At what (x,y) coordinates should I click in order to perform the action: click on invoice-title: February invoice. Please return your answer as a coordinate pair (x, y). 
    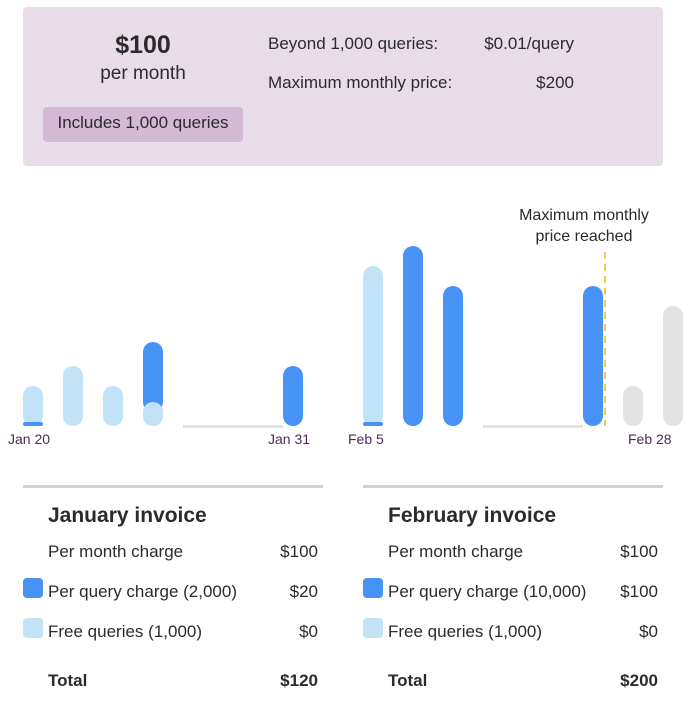
    Looking at the image, I should click on (472, 515).